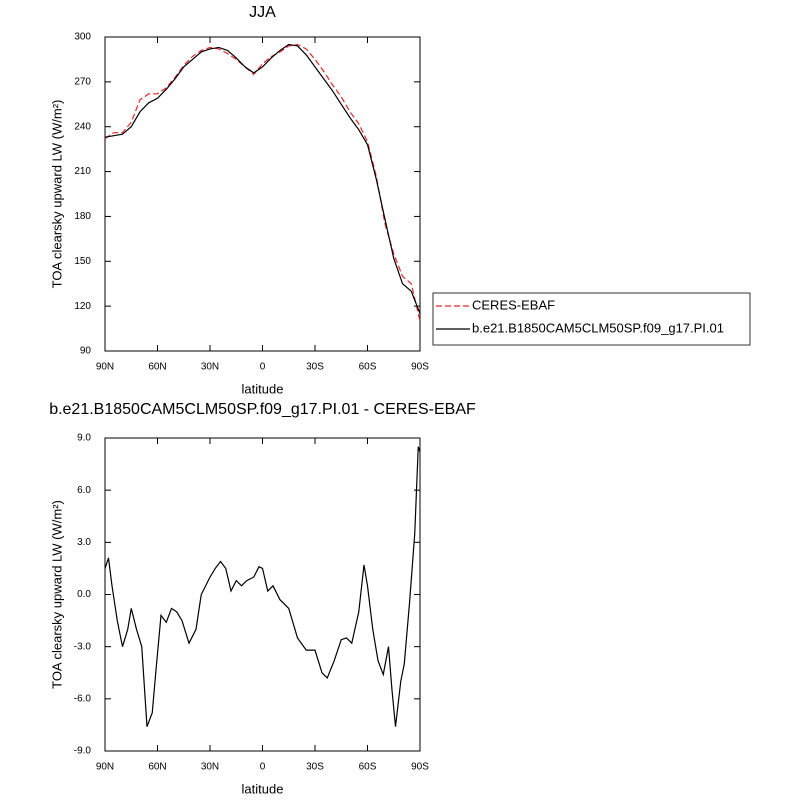 Image resolution: width=800 pixels, height=800 pixels. What do you see at coordinates (84, 542) in the screenshot?
I see `y-tick-label: 3.0` at bounding box center [84, 542].